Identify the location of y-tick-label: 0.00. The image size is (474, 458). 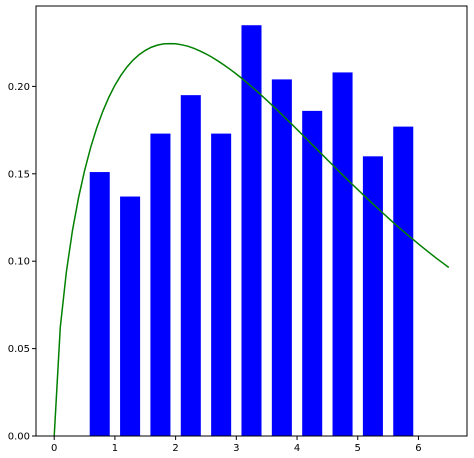
(19, 437).